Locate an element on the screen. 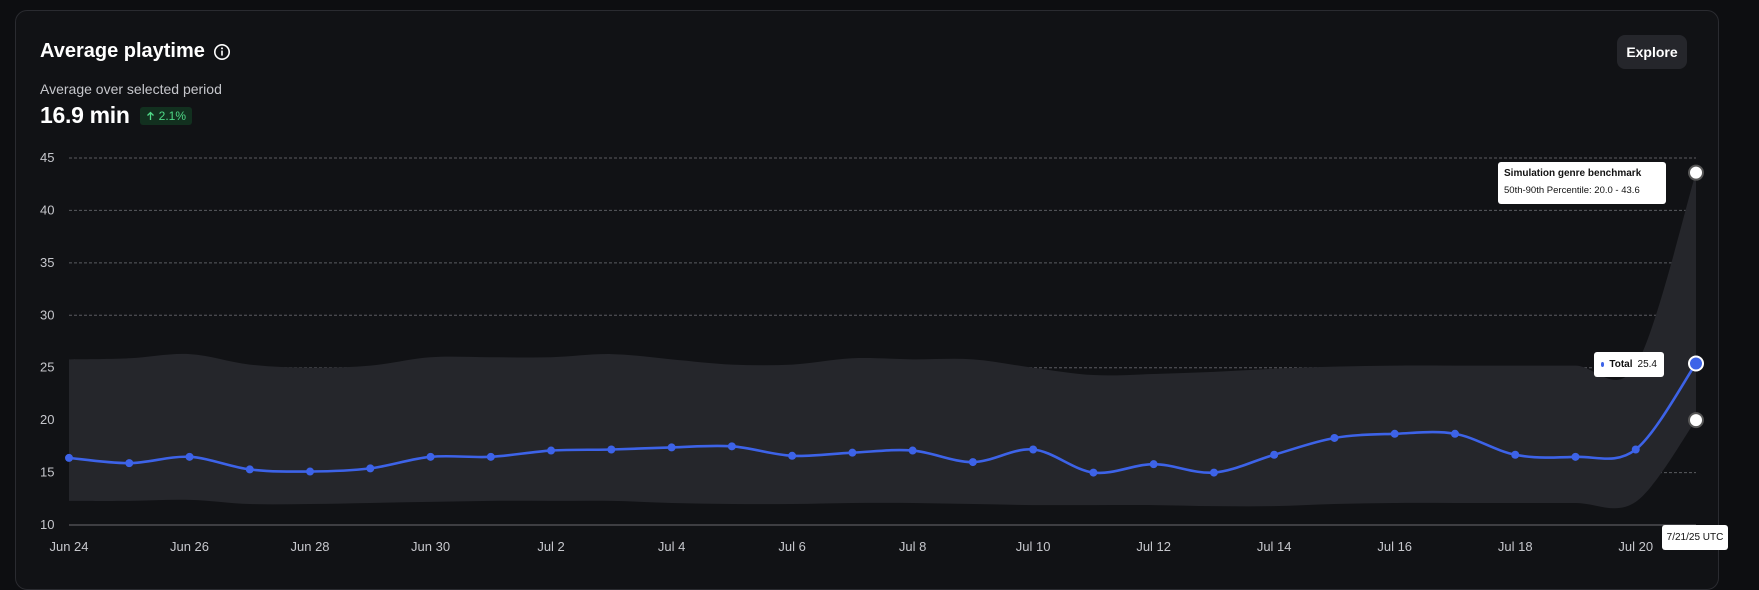  total-tooltip-value: 25.4 is located at coordinates (1647, 364).